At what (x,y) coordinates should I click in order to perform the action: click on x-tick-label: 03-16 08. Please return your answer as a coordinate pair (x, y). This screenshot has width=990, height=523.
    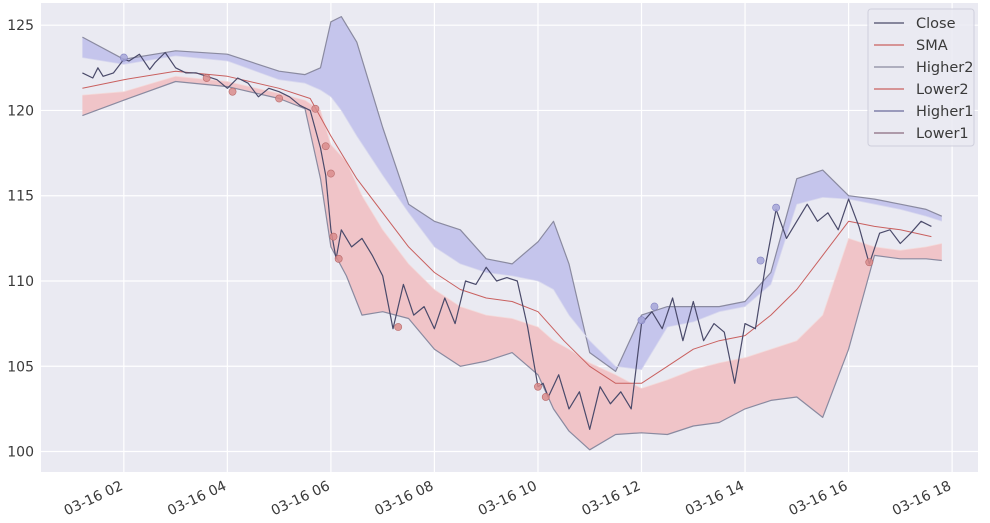
    Looking at the image, I should click on (404, 498).